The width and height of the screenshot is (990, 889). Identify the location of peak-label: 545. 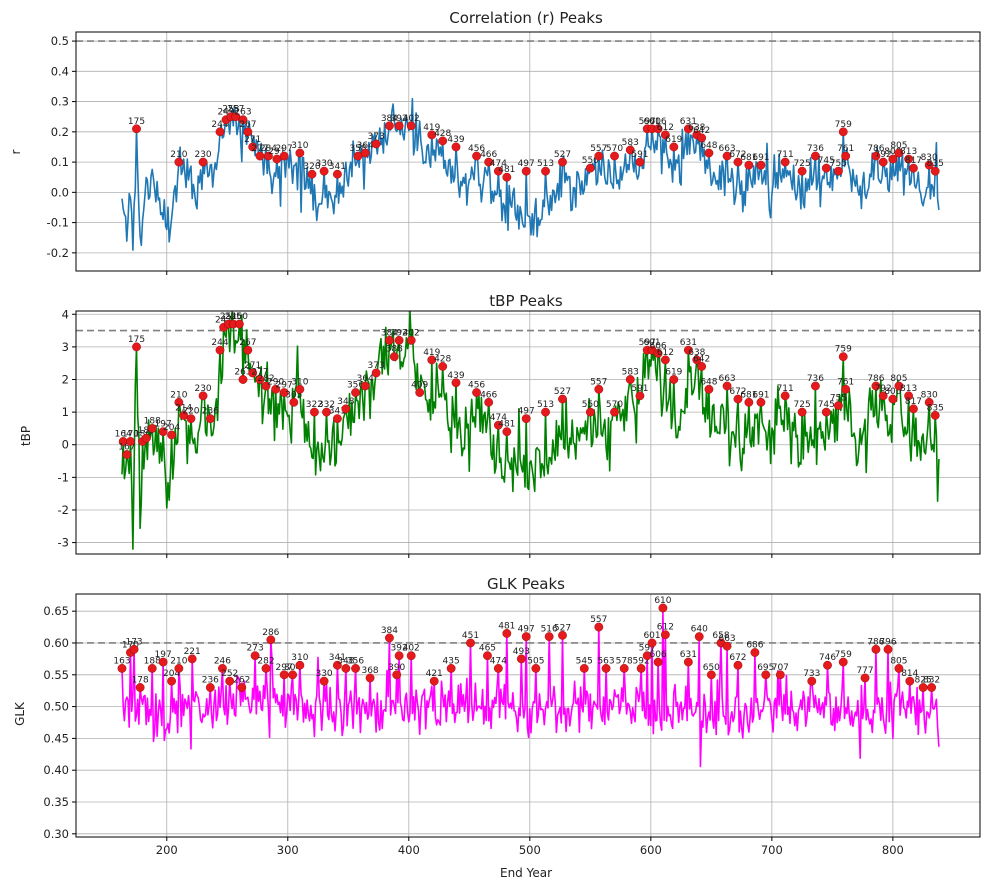
(584, 661).